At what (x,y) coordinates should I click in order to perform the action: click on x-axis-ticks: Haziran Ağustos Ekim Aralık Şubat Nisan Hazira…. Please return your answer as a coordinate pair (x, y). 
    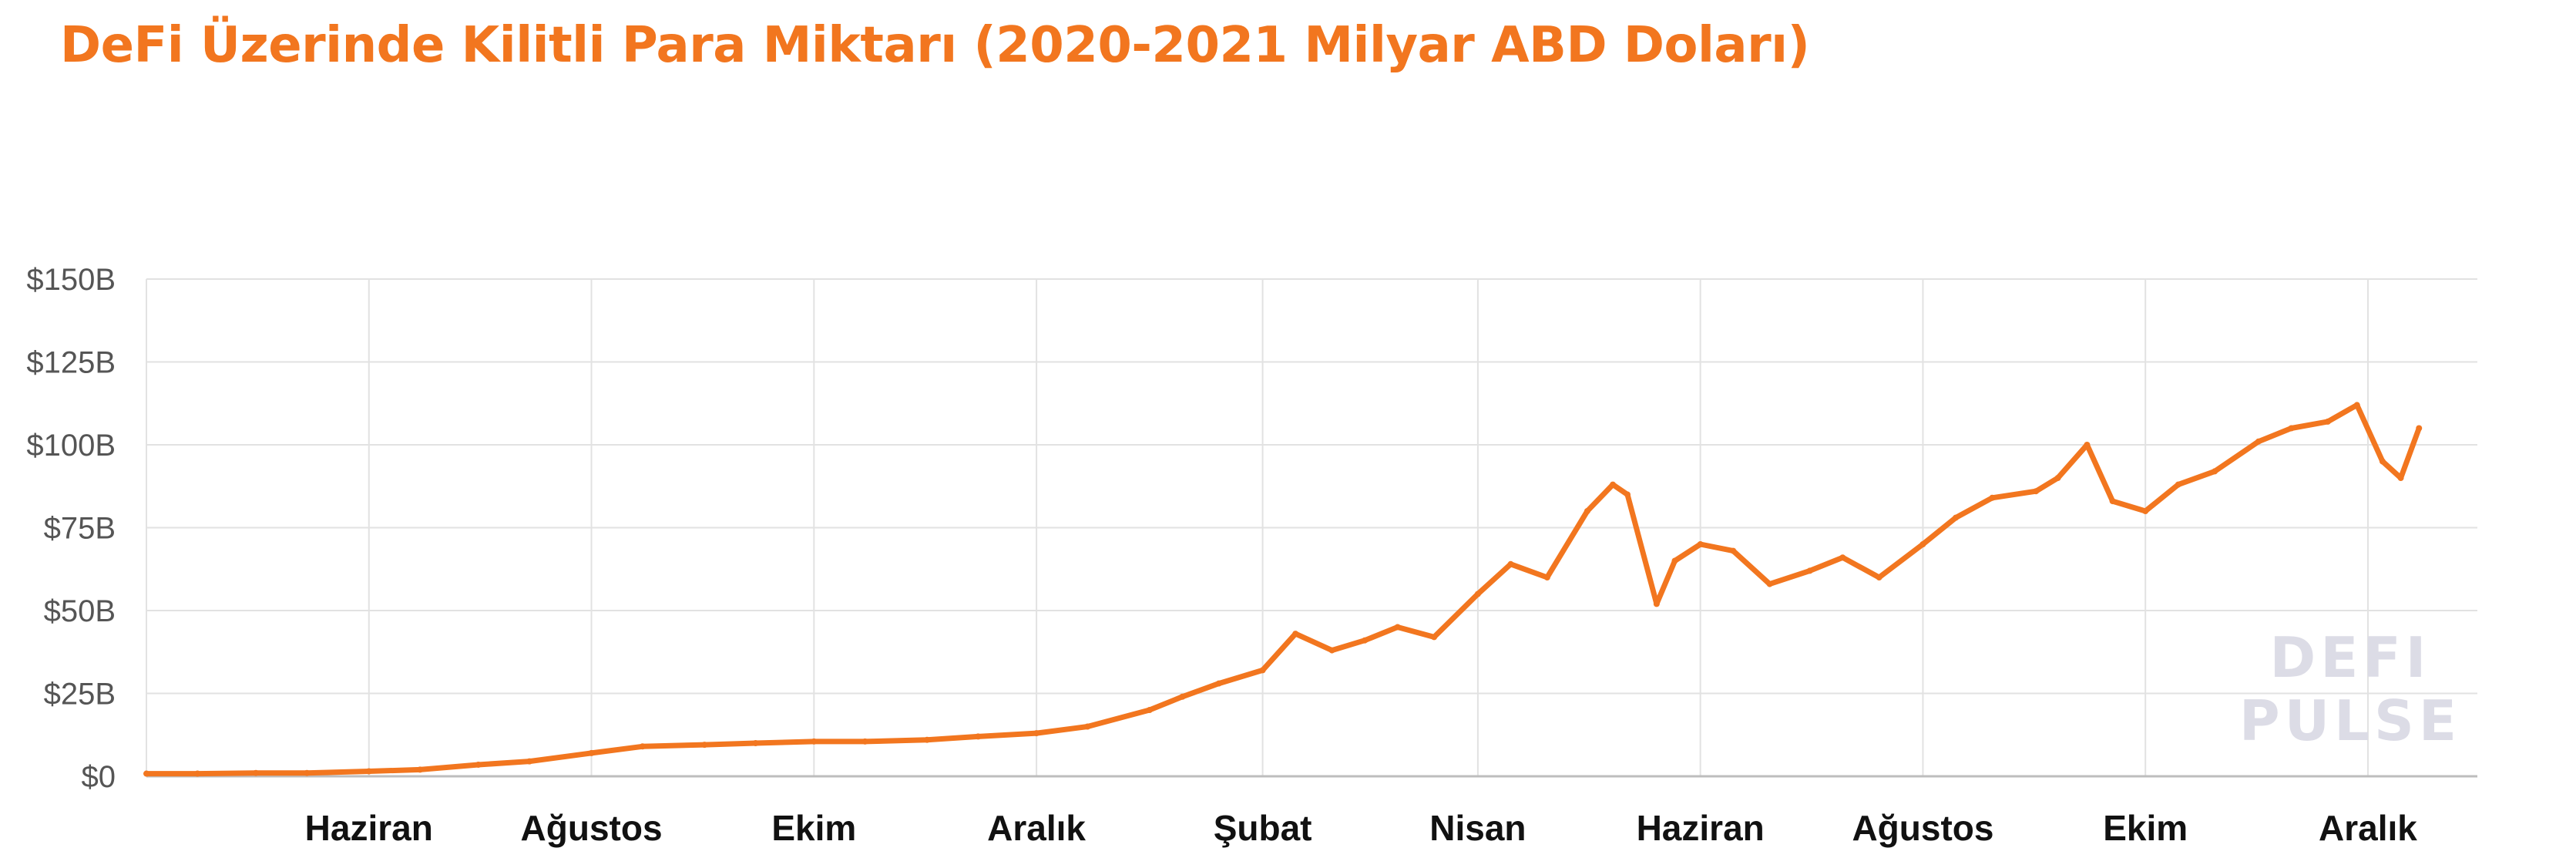
    Looking at the image, I should click on (1361, 828).